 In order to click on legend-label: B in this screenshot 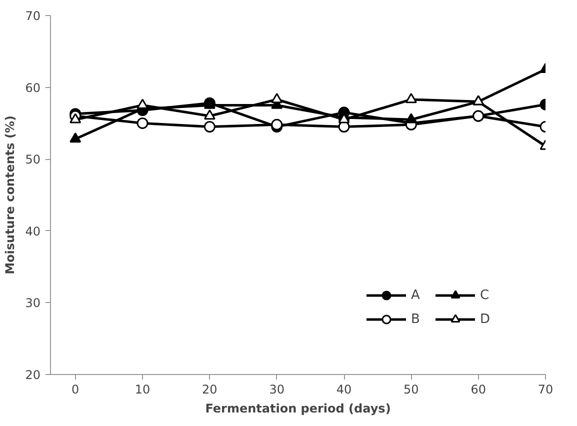, I will do `click(416, 319)`.